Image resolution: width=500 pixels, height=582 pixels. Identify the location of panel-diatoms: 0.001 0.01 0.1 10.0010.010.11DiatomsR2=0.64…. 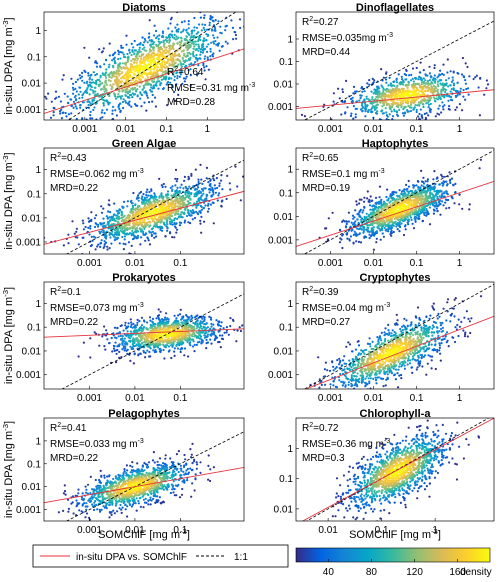
(135, 68).